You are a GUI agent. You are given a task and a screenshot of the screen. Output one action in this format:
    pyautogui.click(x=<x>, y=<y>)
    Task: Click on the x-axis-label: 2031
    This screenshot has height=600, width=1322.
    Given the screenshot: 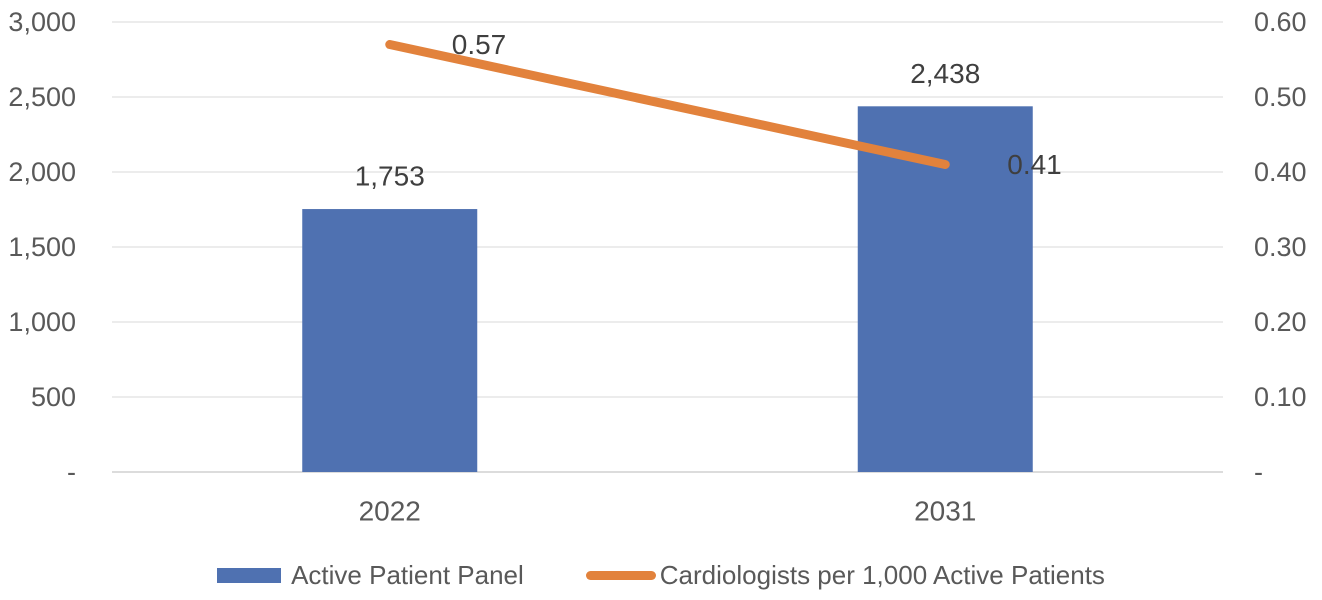 What is the action you would take?
    pyautogui.click(x=945, y=511)
    